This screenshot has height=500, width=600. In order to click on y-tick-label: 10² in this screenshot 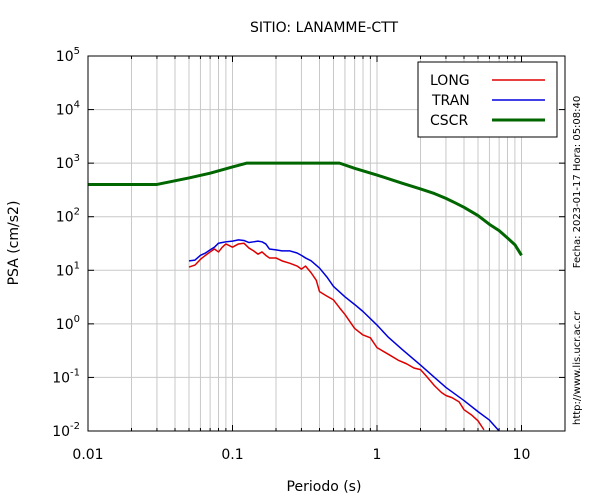, I will do `click(68, 216)`.